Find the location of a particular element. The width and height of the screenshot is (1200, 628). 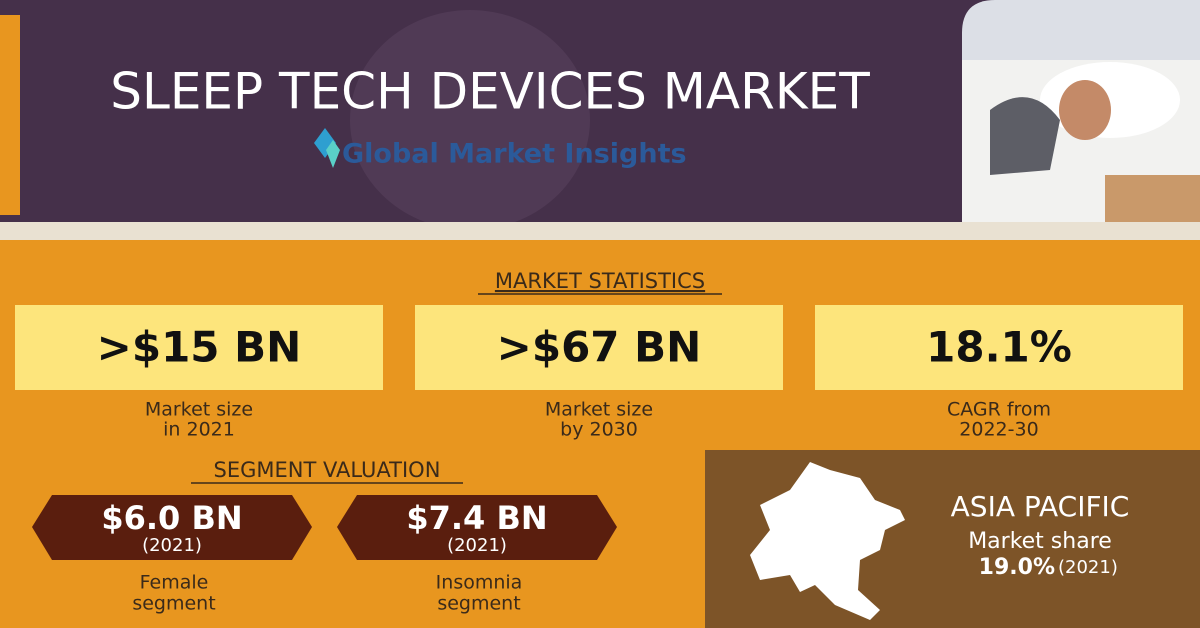

shirt is located at coordinates (1025, 136).